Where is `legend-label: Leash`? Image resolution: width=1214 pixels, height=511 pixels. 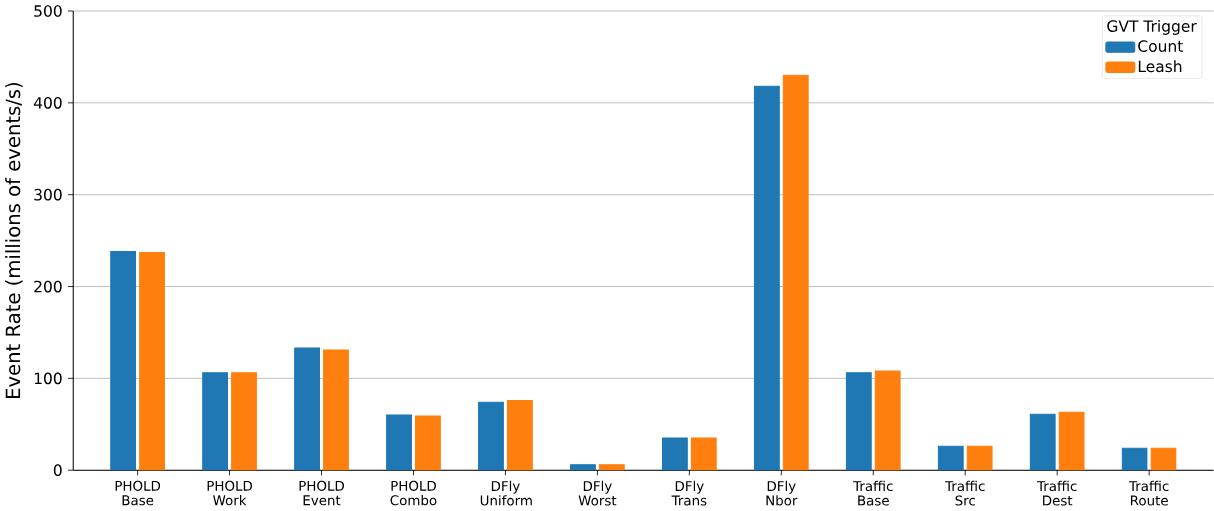
legend-label: Leash is located at coordinates (1160, 66).